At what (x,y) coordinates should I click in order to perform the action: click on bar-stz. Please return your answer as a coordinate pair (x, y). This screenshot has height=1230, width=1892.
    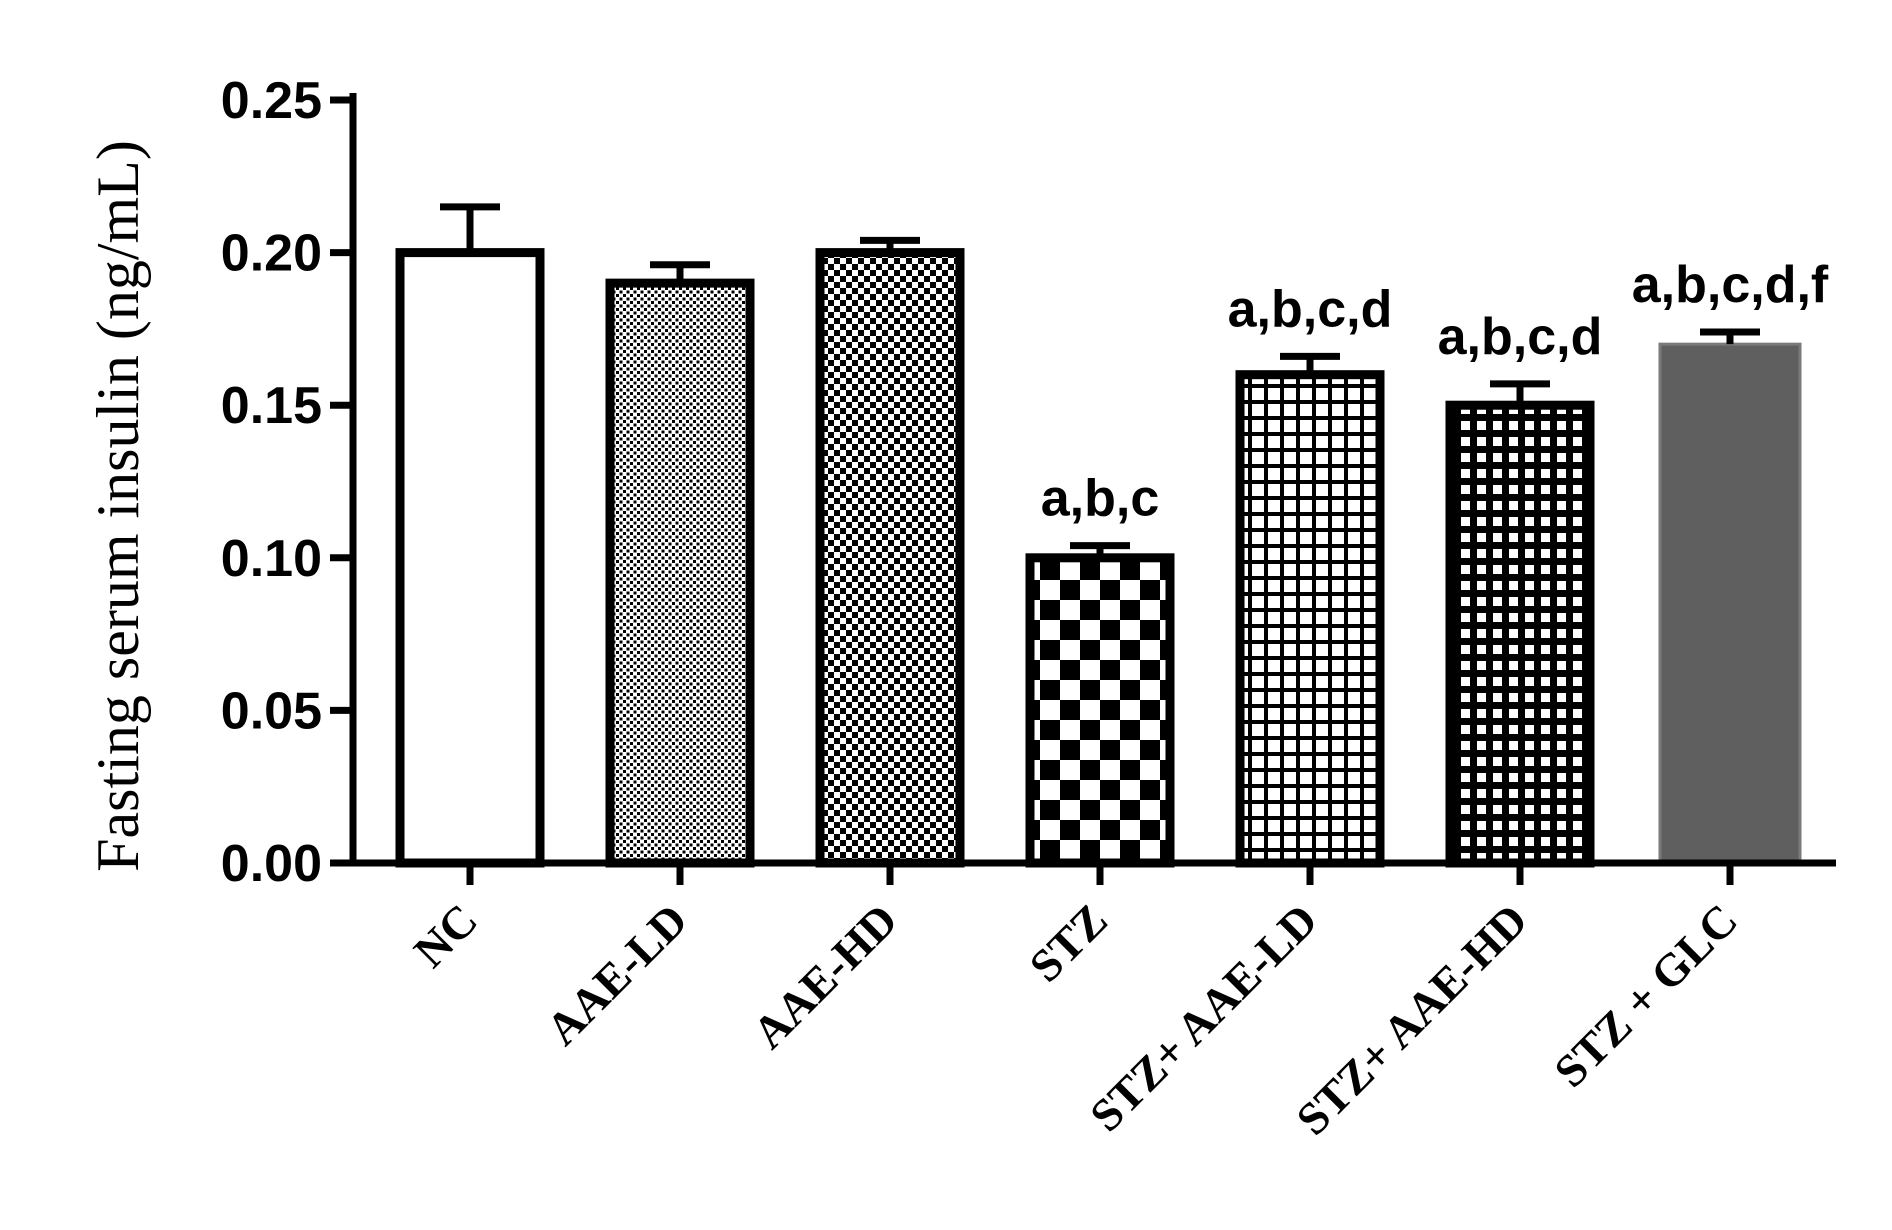
    Looking at the image, I should click on (1100, 710).